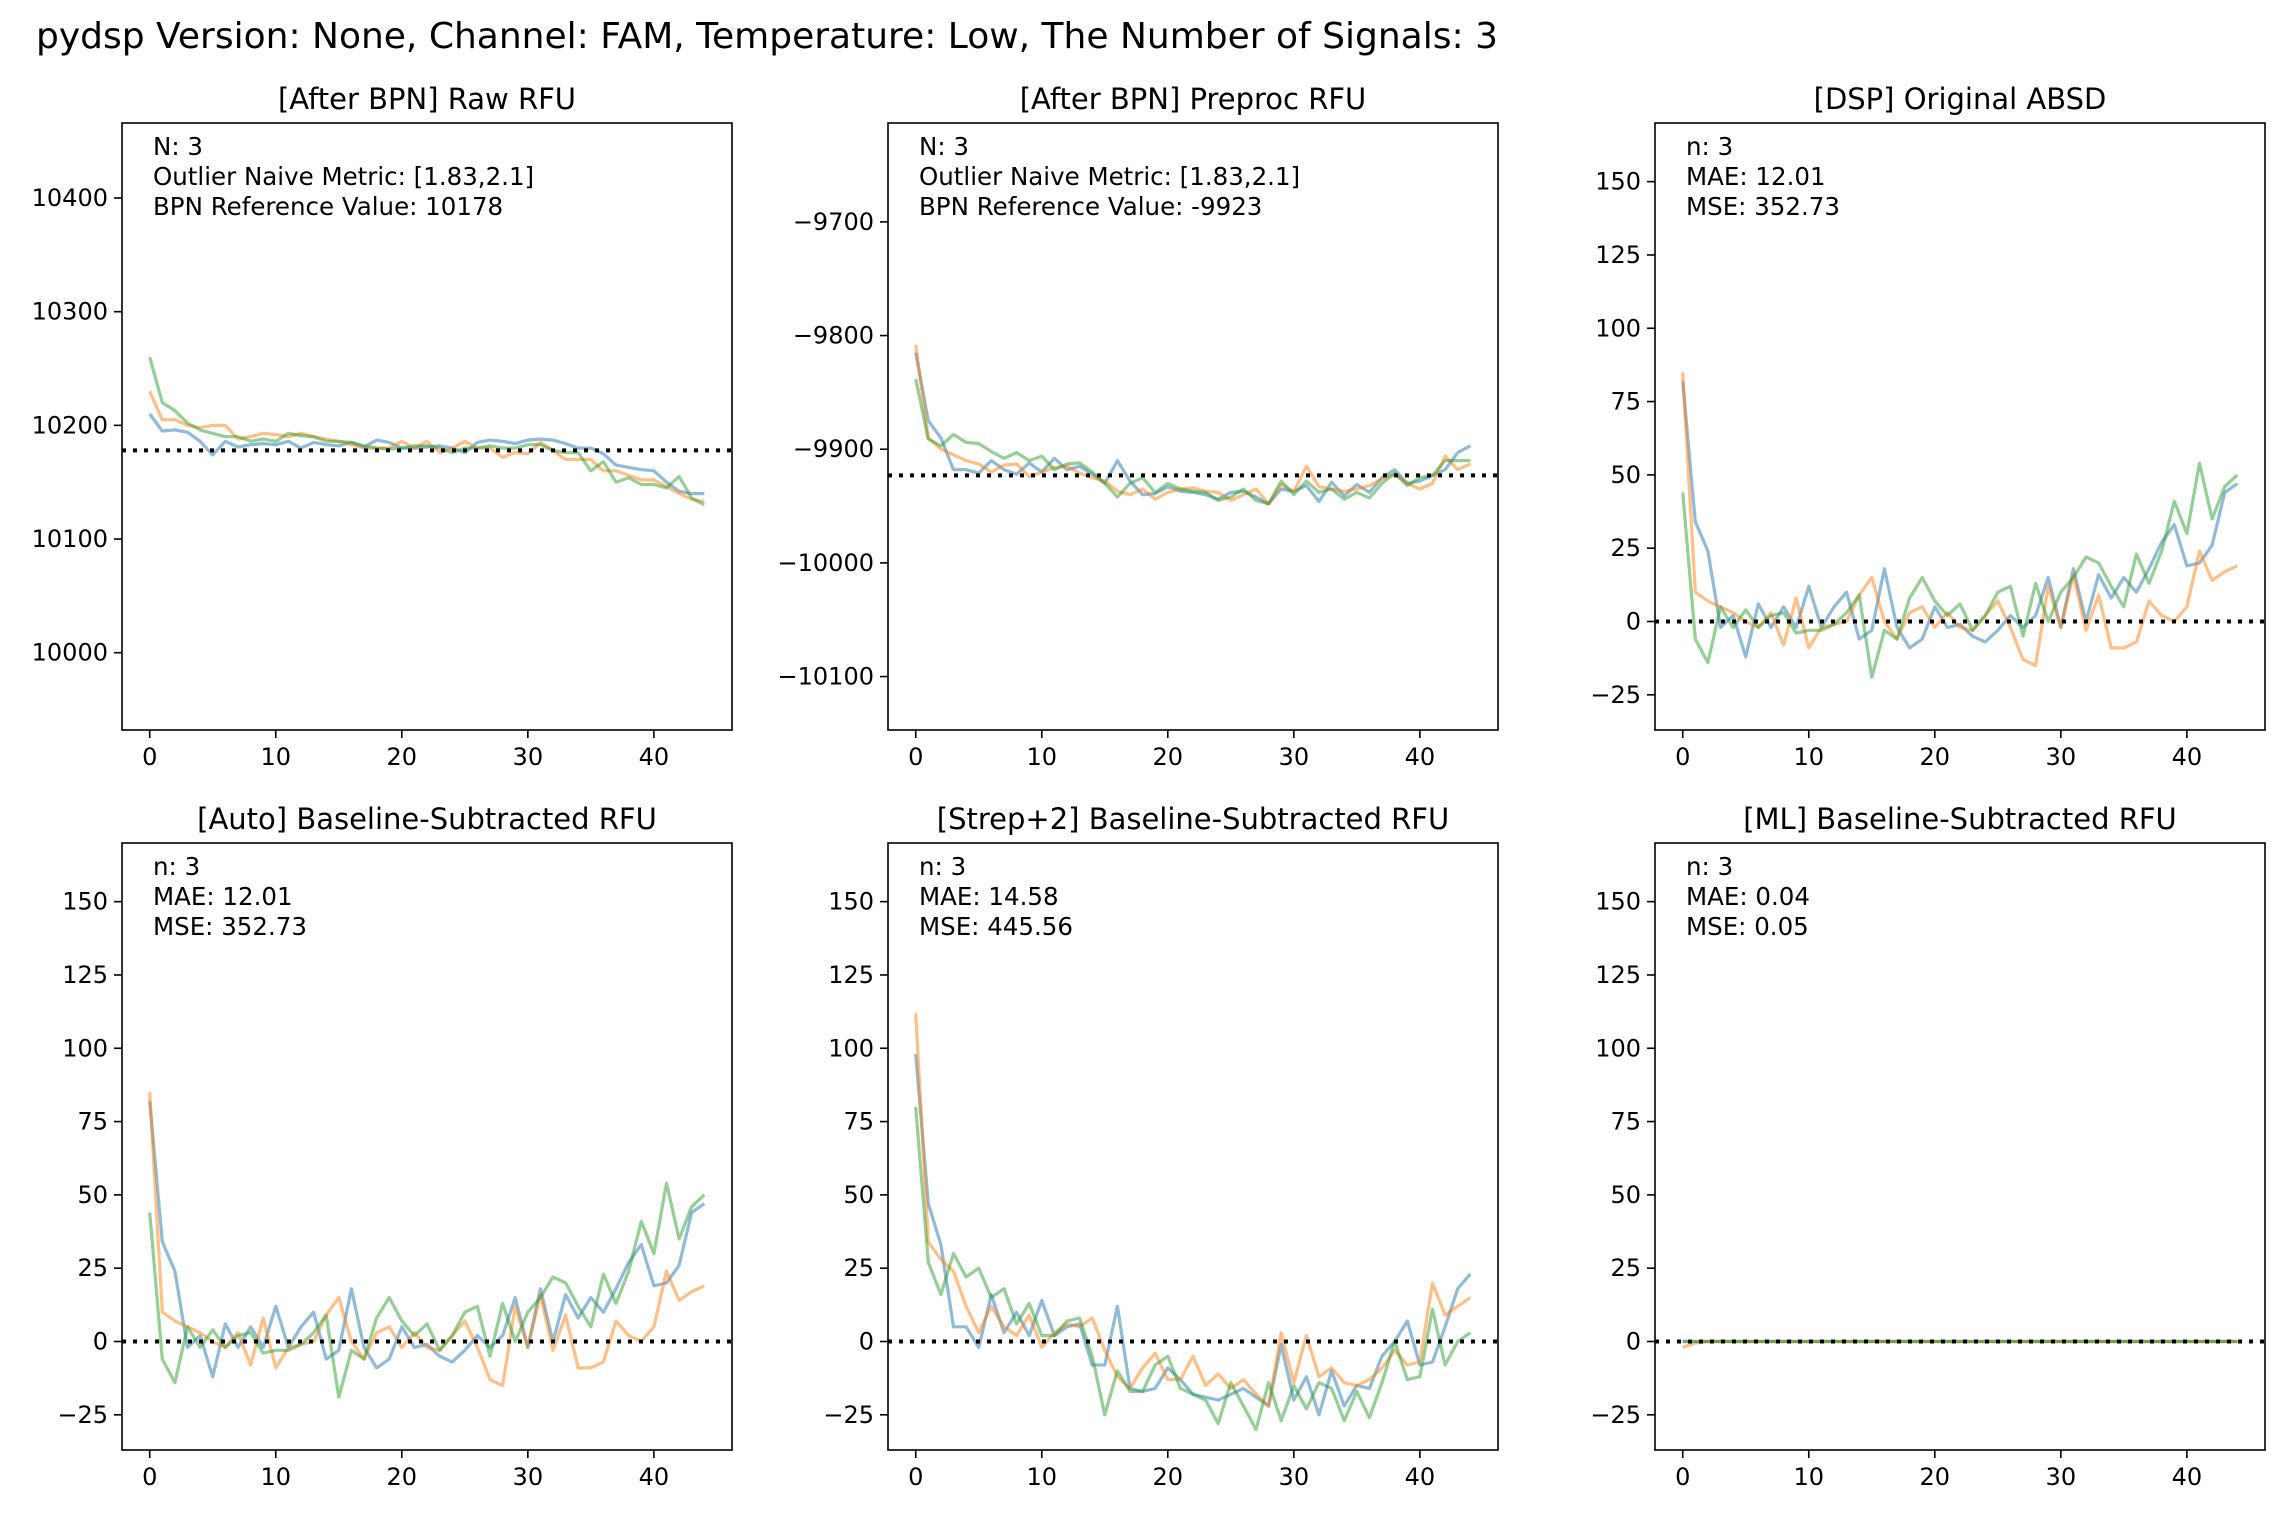 This screenshot has height=1514, width=2284. I want to click on subplot-title: [DSP] Original ABSD, so click(1960, 99).